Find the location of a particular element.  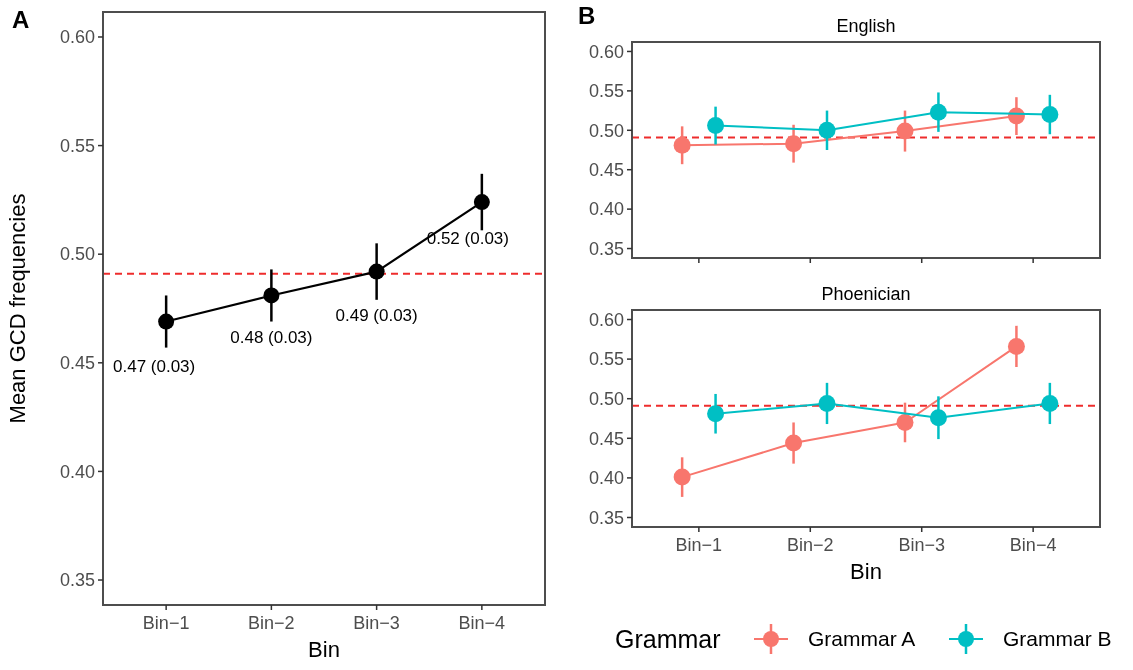

data-label: 0.49 (0.03) is located at coordinates (376, 315).